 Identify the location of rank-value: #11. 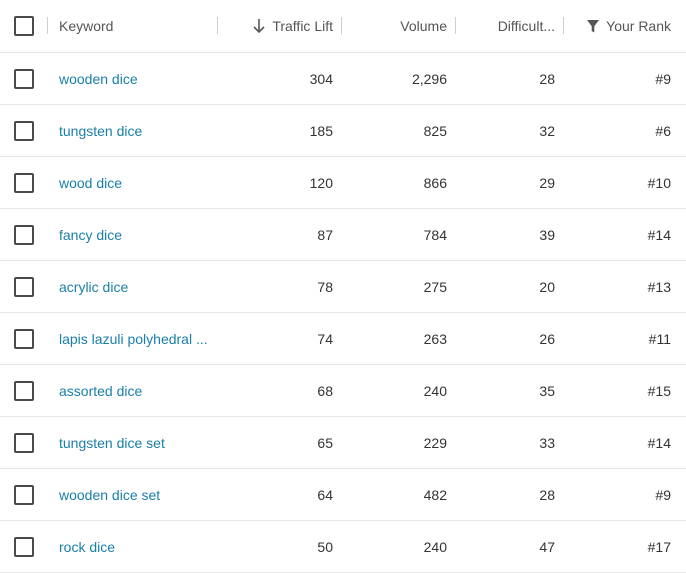
(659, 338).